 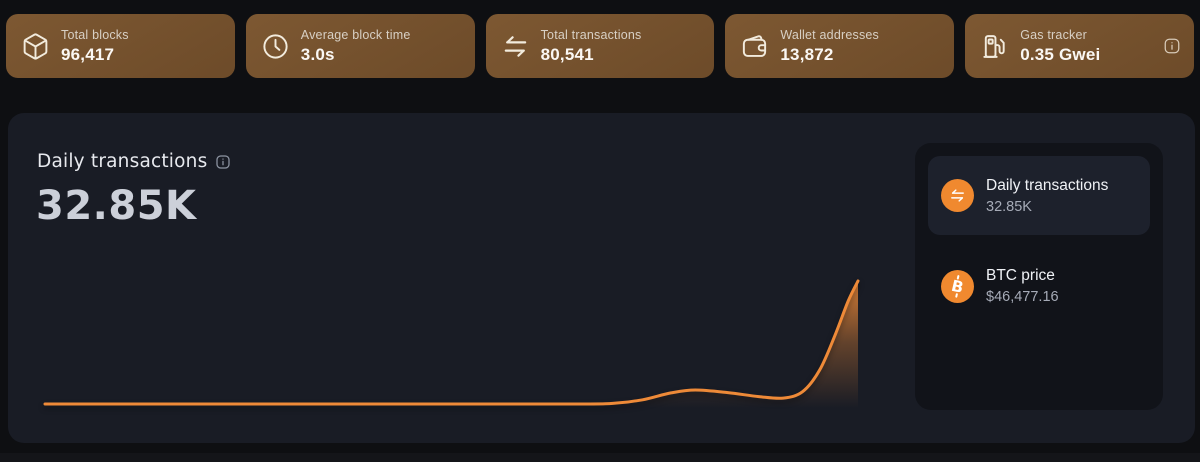 I want to click on gas-pump-icon, so click(x=994, y=46).